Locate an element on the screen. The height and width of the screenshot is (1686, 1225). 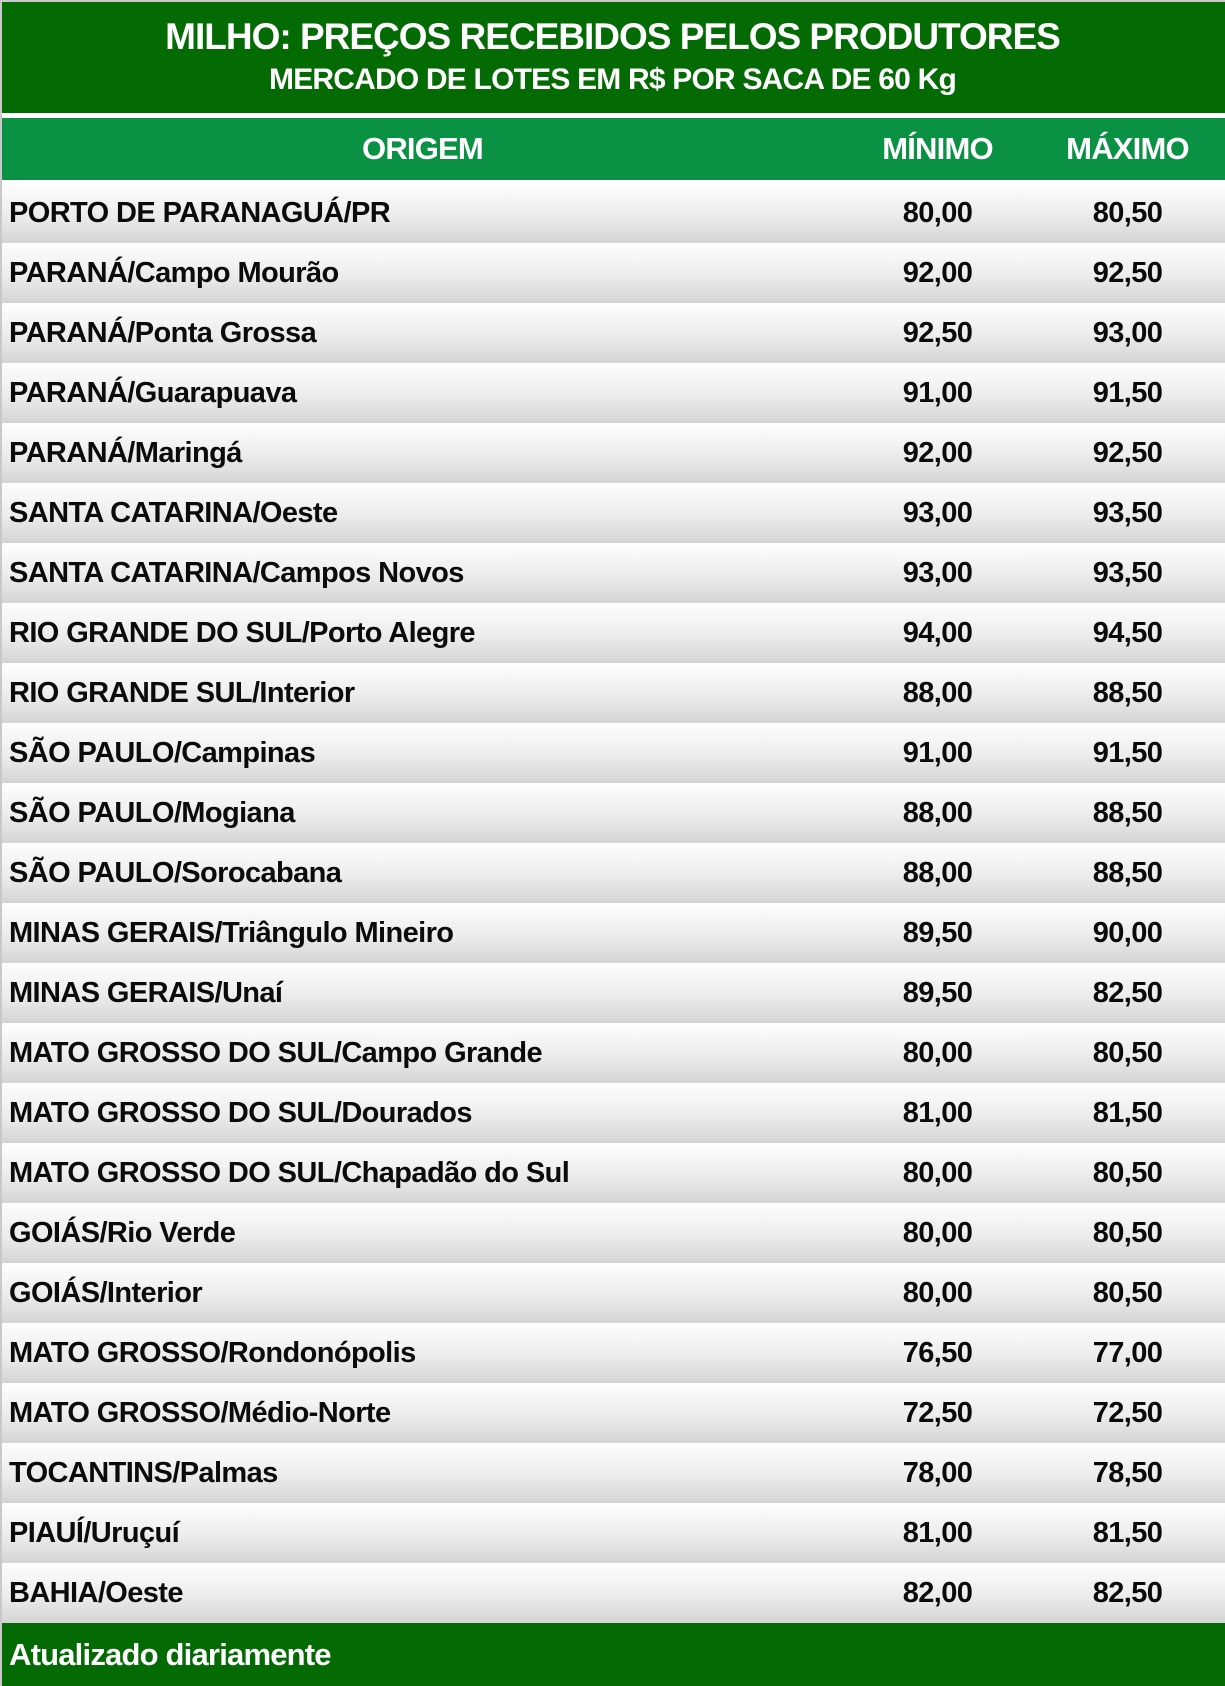
minimo-cell: 94,00 is located at coordinates (937, 632).